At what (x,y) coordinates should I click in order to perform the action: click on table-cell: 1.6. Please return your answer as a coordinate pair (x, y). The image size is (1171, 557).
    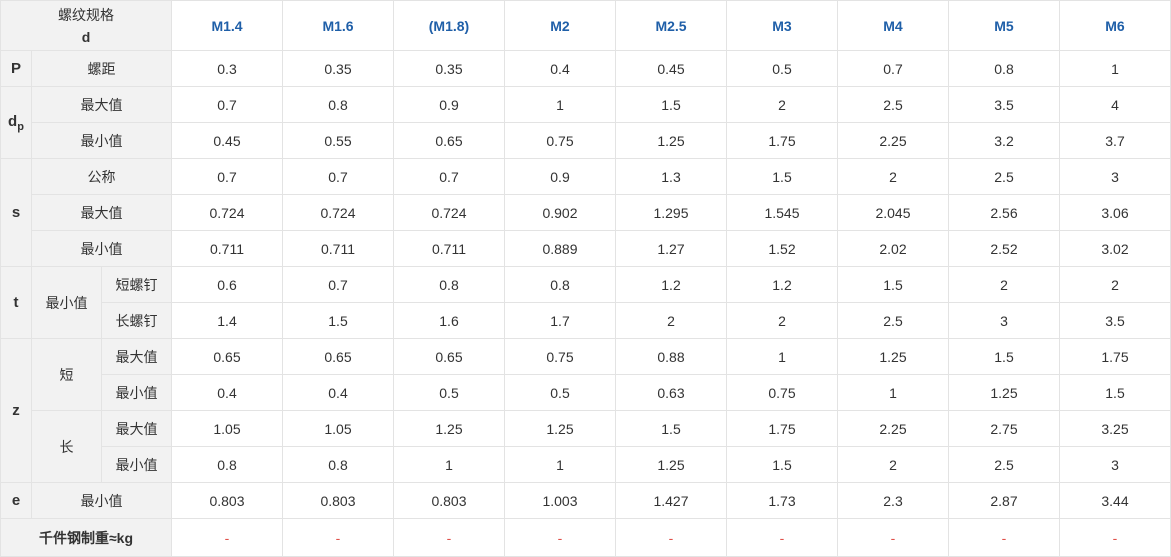
    Looking at the image, I should click on (449, 320).